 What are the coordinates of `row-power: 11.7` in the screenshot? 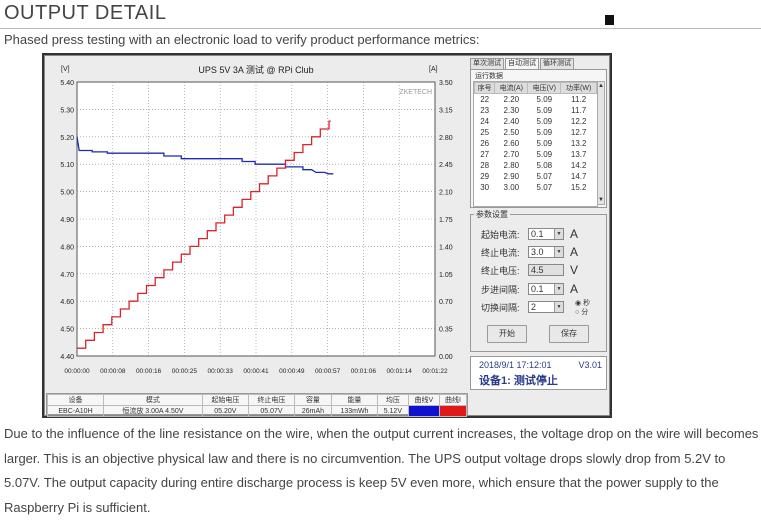 It's located at (579, 110).